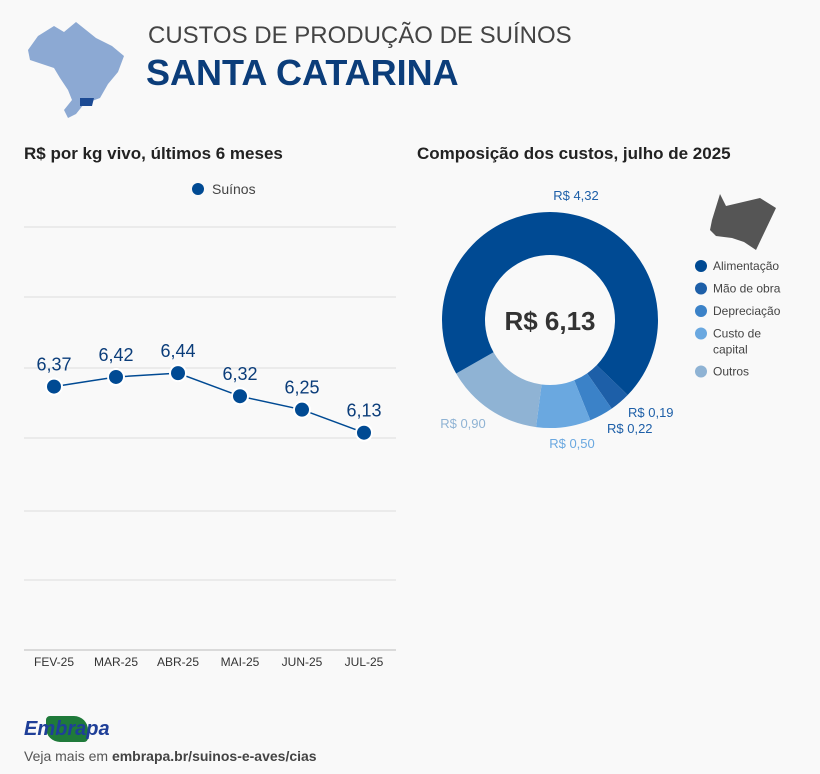 The height and width of the screenshot is (774, 820). Describe the element at coordinates (53, 365) in the screenshot. I see `data-label: 6,37` at that location.